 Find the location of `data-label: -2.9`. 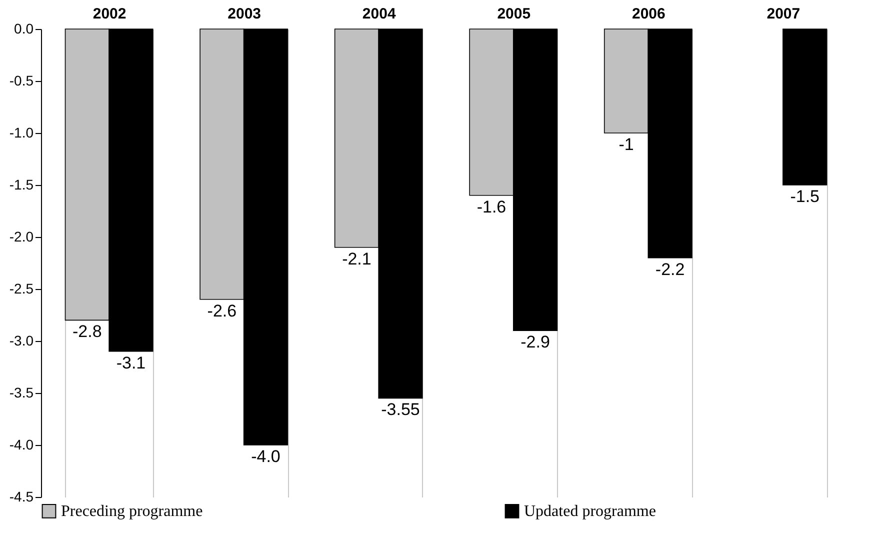

data-label: -2.9 is located at coordinates (535, 342).